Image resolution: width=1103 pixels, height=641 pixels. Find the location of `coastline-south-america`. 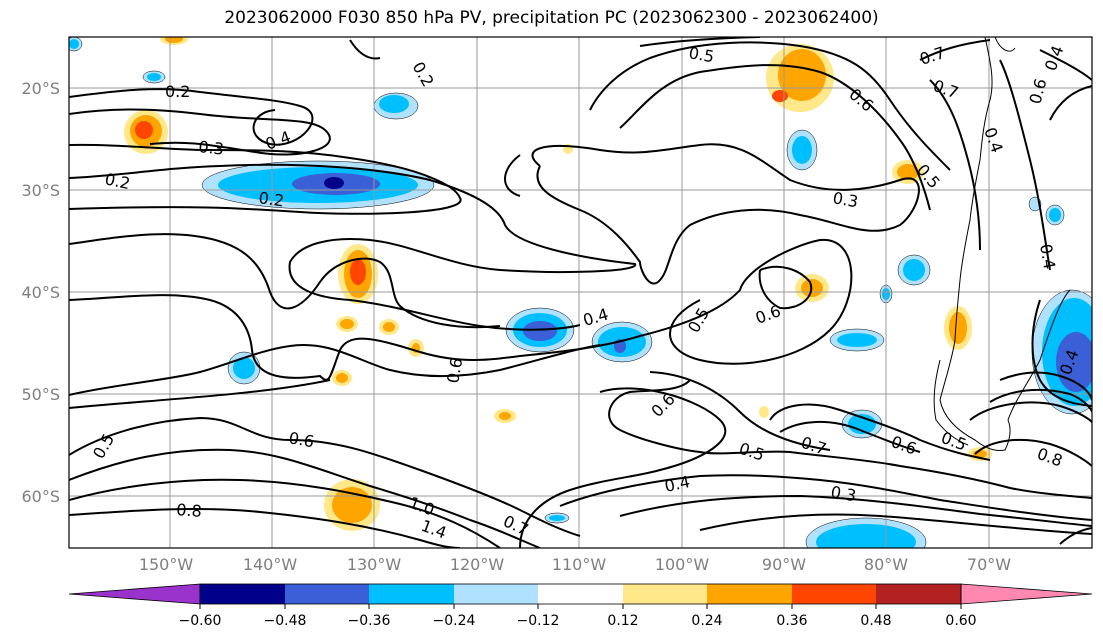

coastline-south-america is located at coordinates (1002, 244).